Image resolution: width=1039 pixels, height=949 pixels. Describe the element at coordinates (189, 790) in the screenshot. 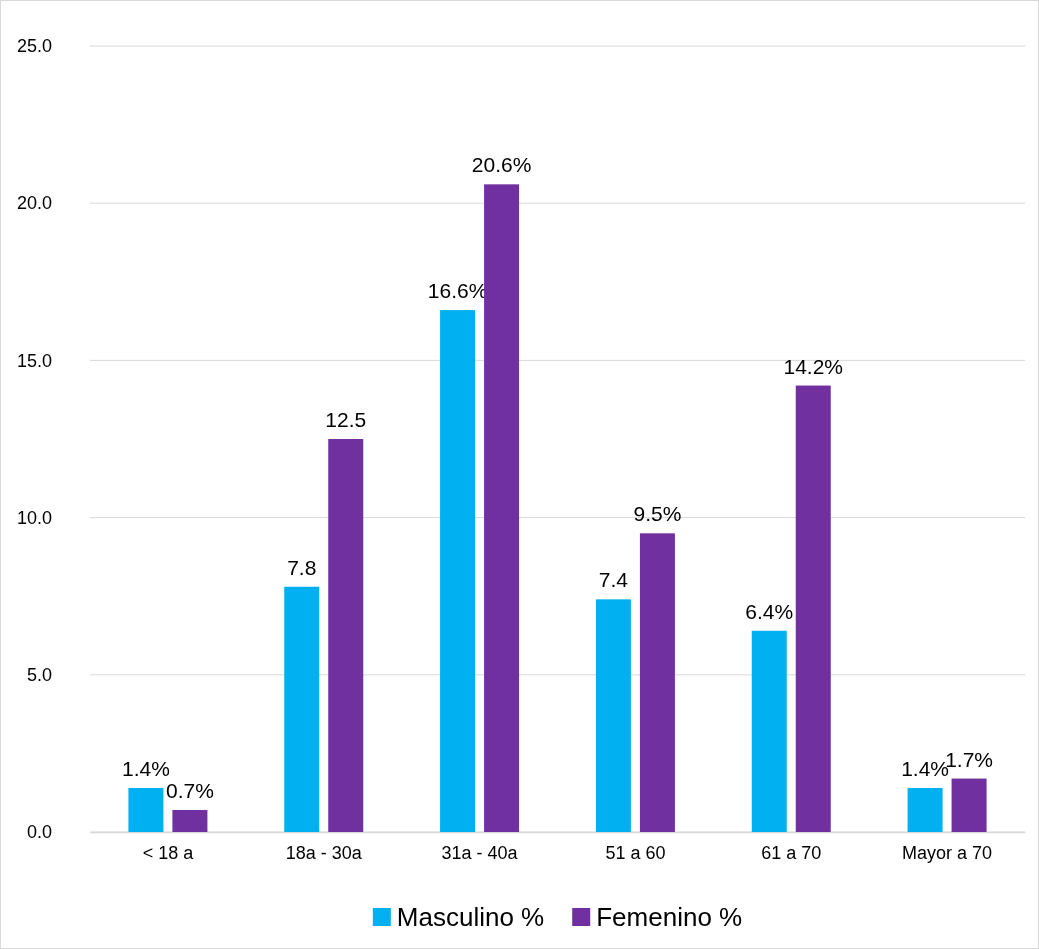

I see `data-label: 0.7%` at that location.